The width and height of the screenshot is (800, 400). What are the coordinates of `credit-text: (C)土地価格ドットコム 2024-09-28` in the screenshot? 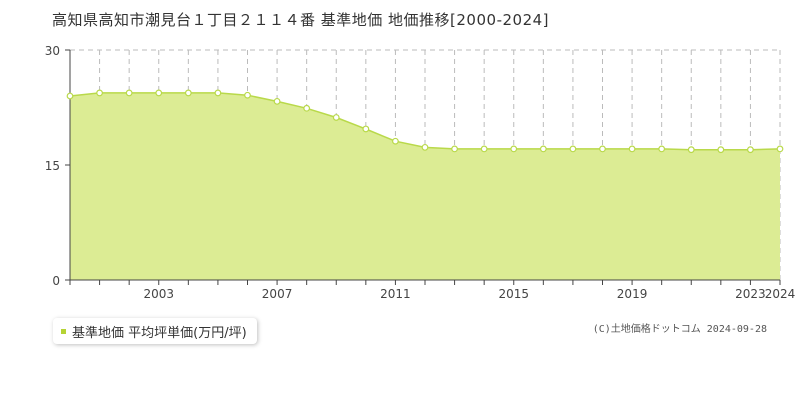 It's located at (679, 329).